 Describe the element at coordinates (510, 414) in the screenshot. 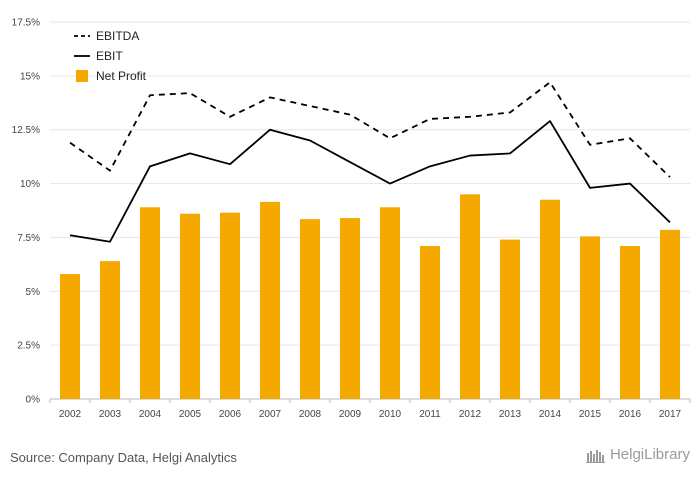

I see `x-tick-label: 2013` at that location.